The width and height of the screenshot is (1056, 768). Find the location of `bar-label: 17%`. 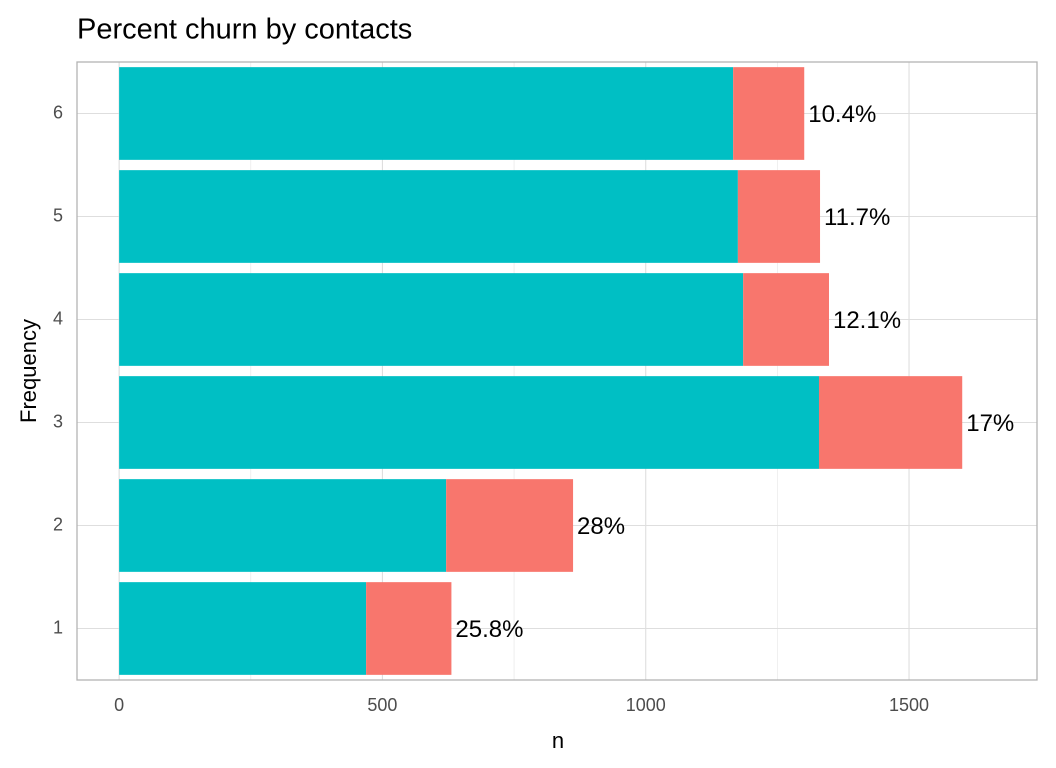

bar-label: 17% is located at coordinates (990, 423).